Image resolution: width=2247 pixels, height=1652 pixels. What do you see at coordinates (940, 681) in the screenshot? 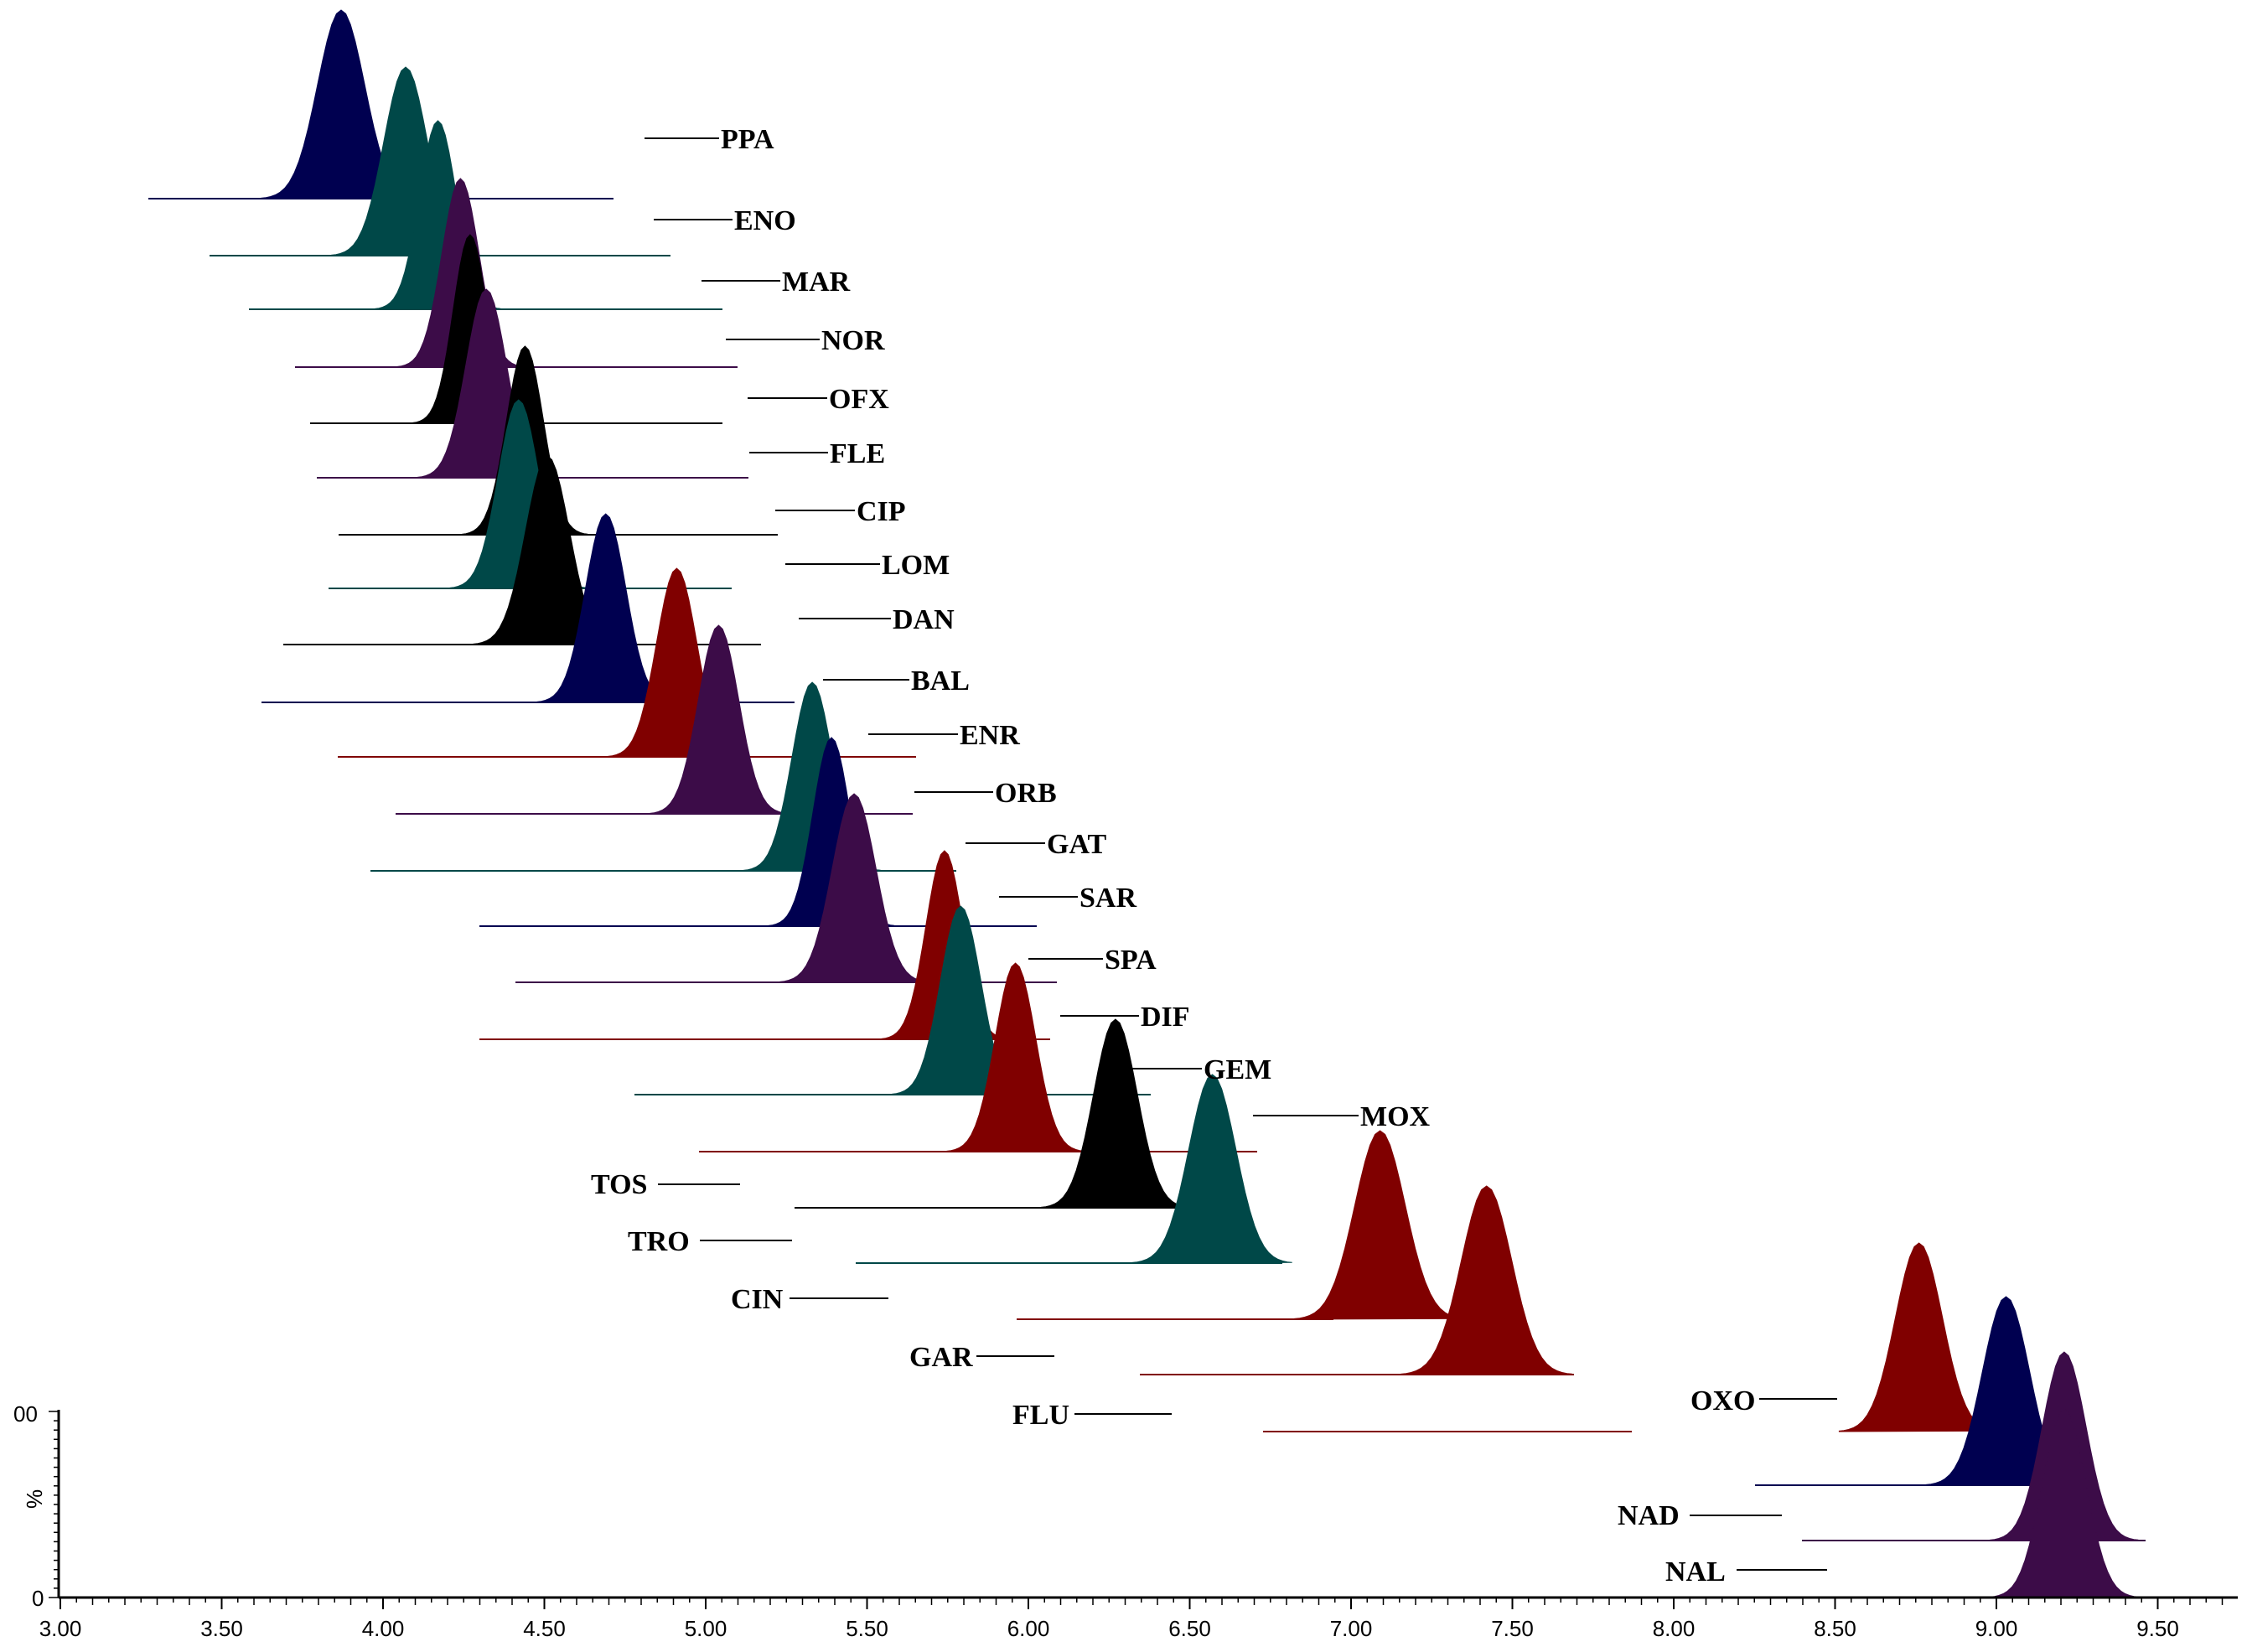
I see `peak-label-BAL: BAL` at bounding box center [940, 681].